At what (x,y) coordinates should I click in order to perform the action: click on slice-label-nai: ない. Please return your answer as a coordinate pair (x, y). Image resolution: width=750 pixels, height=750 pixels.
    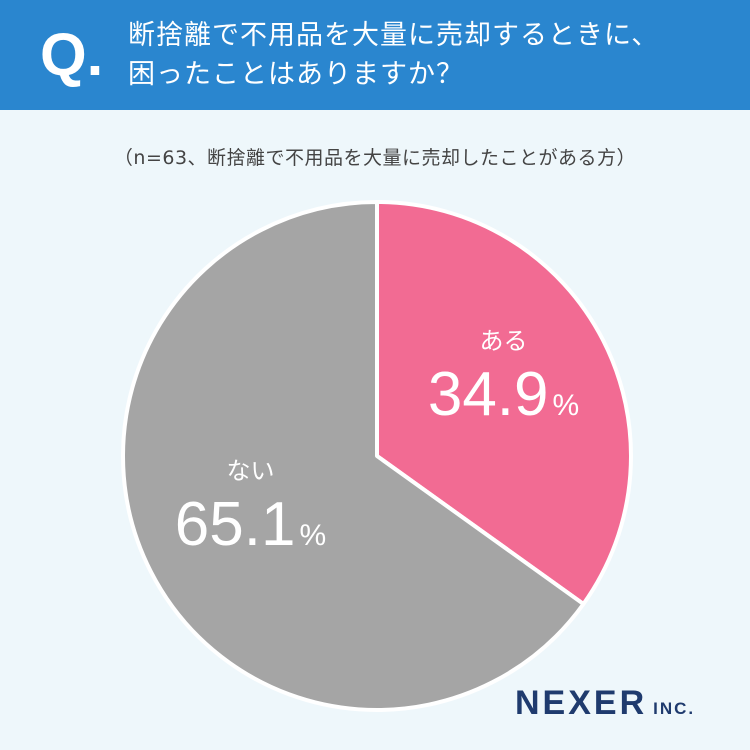
    Looking at the image, I should click on (250, 471).